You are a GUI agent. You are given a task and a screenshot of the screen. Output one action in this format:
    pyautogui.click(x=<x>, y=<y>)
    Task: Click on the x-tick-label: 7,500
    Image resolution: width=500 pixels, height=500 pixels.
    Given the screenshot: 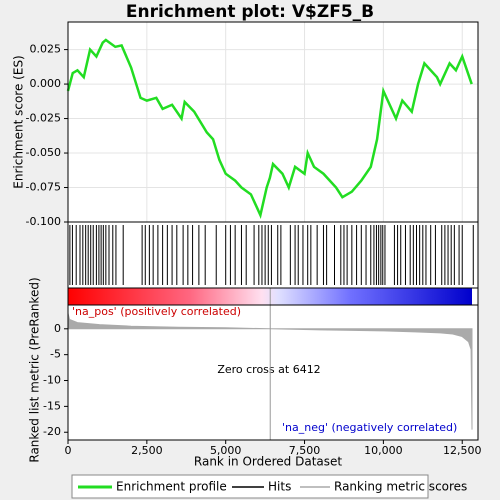 What is the action you would take?
    pyautogui.click(x=305, y=450)
    